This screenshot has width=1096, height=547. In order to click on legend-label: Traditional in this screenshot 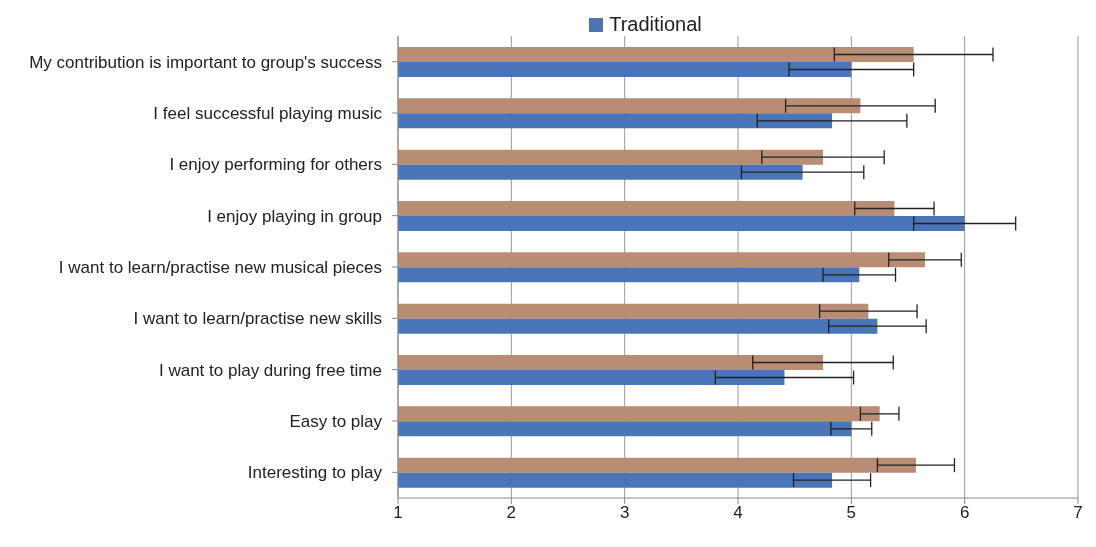, I will do `click(655, 24)`.